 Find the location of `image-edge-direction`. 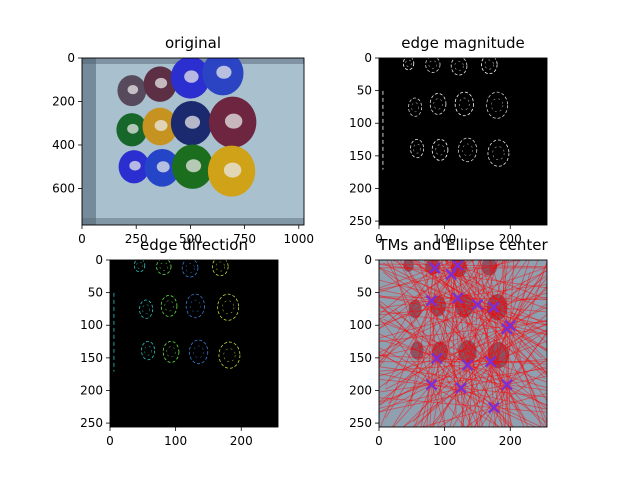

image-edge-direction is located at coordinates (194, 343).